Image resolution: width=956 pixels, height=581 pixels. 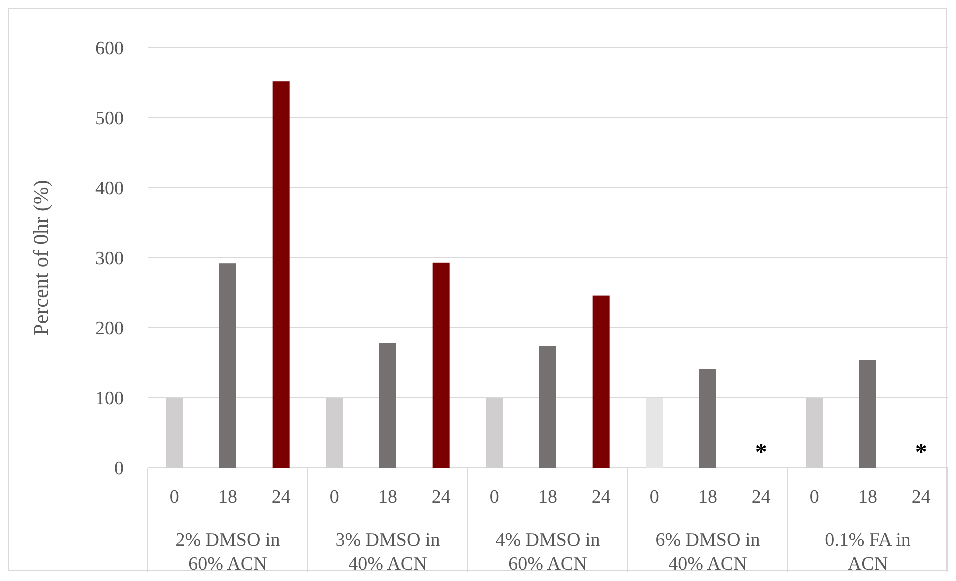 What do you see at coordinates (110, 259) in the screenshot?
I see `y-tick-label: 300` at bounding box center [110, 259].